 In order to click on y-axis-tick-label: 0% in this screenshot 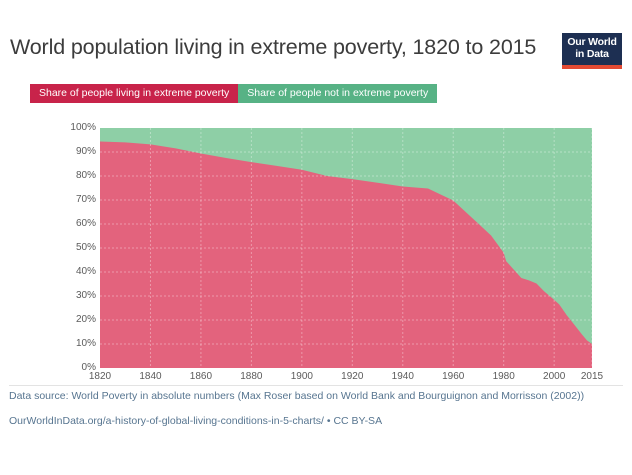, I will do `click(88, 367)`.